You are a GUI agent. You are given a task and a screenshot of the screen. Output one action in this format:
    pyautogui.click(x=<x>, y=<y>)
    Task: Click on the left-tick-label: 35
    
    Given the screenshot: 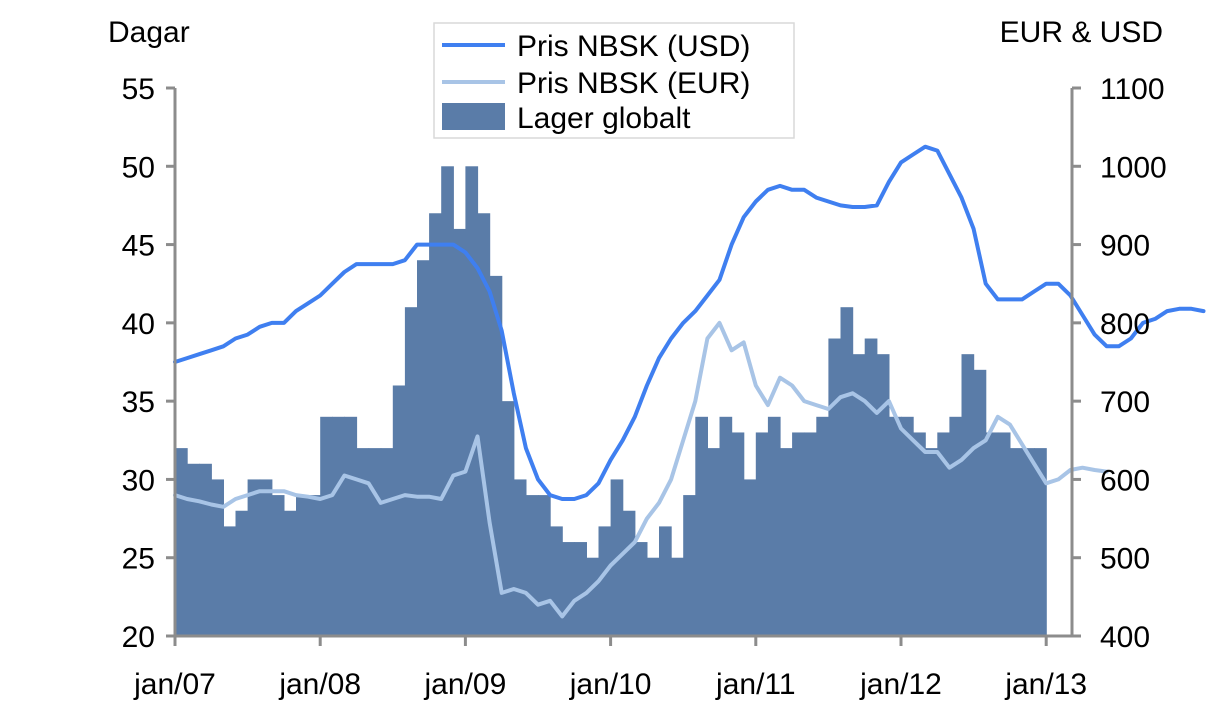 What is the action you would take?
    pyautogui.click(x=138, y=402)
    